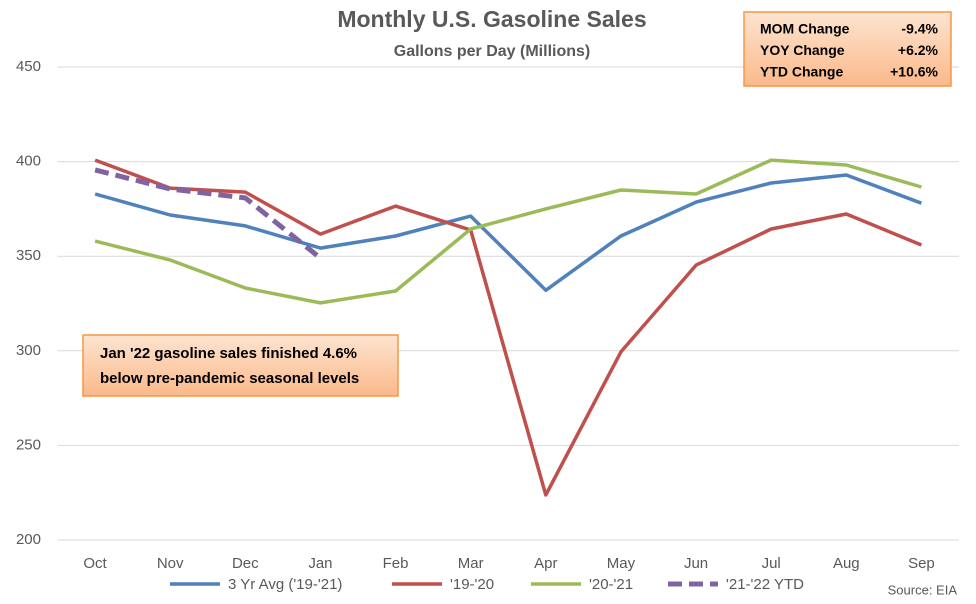  Describe the element at coordinates (621, 563) in the screenshot. I see `x-tick-label: May` at that location.